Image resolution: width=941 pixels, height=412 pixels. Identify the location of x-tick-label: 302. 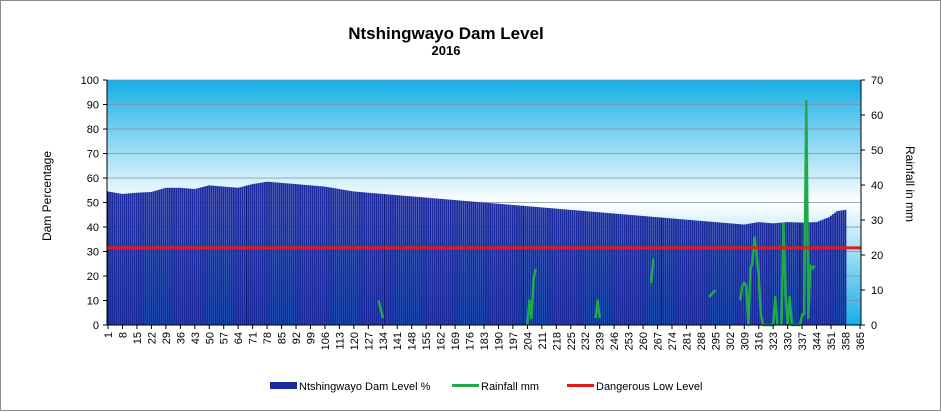
(731, 341).